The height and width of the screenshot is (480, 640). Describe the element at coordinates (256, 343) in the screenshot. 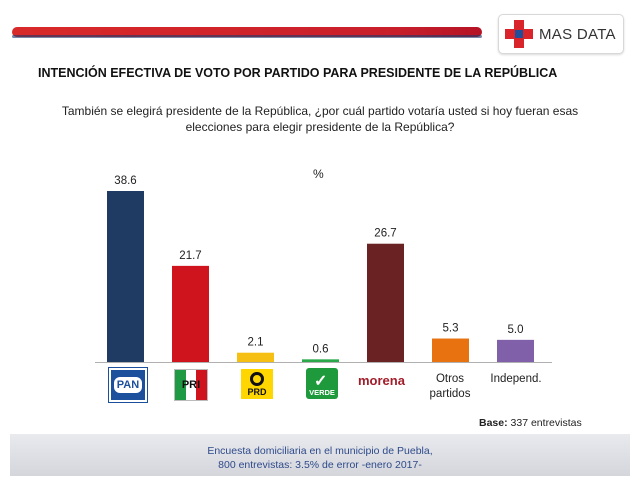

I see `value-label-prd: 2.1` at that location.